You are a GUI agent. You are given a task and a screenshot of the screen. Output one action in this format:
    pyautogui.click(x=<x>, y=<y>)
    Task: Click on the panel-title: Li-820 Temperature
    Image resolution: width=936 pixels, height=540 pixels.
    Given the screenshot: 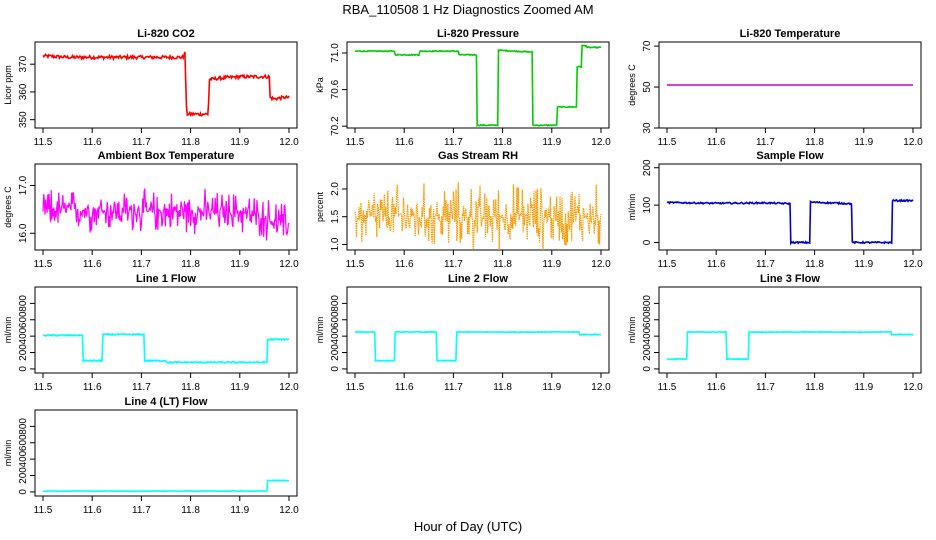 What is the action you would take?
    pyautogui.click(x=790, y=34)
    